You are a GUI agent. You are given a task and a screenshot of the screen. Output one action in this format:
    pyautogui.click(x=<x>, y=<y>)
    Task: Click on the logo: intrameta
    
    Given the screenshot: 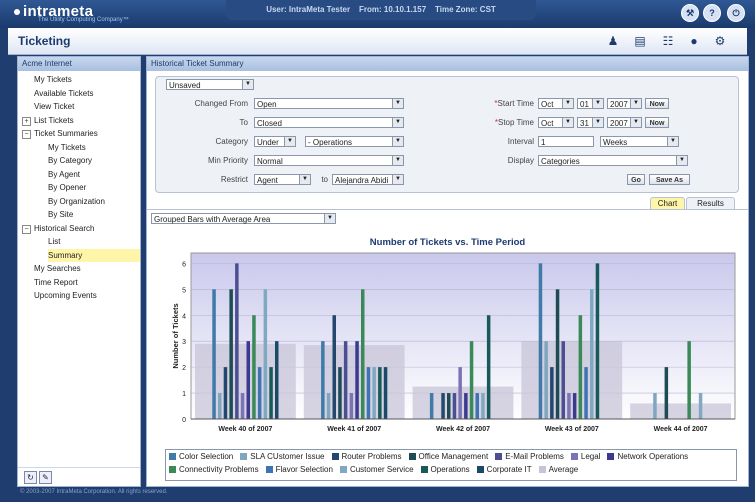 What is the action you would take?
    pyautogui.click(x=53, y=11)
    